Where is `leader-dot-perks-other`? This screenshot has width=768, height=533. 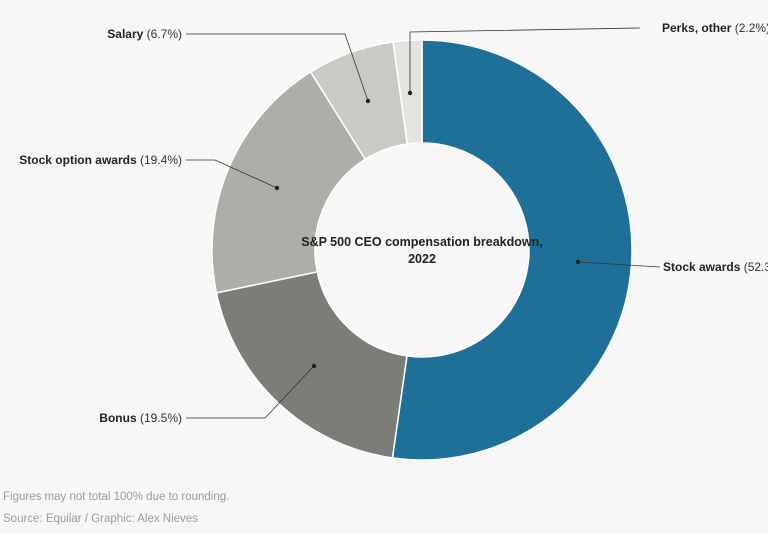
leader-dot-perks-other is located at coordinates (410, 93).